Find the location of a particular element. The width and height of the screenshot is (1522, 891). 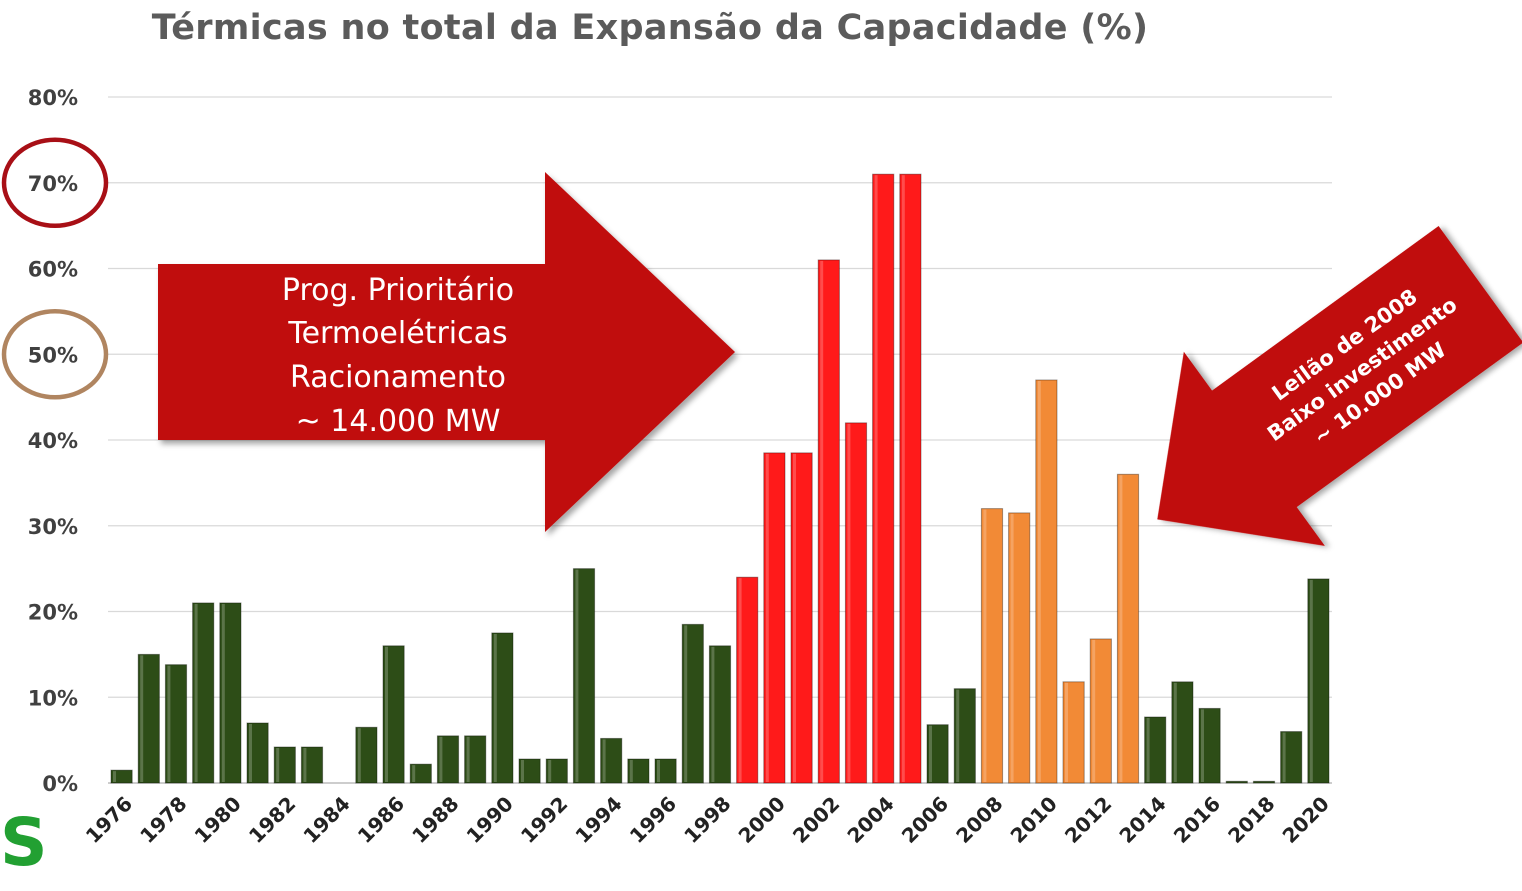

y-tick-label: 50% is located at coordinates (53, 355).